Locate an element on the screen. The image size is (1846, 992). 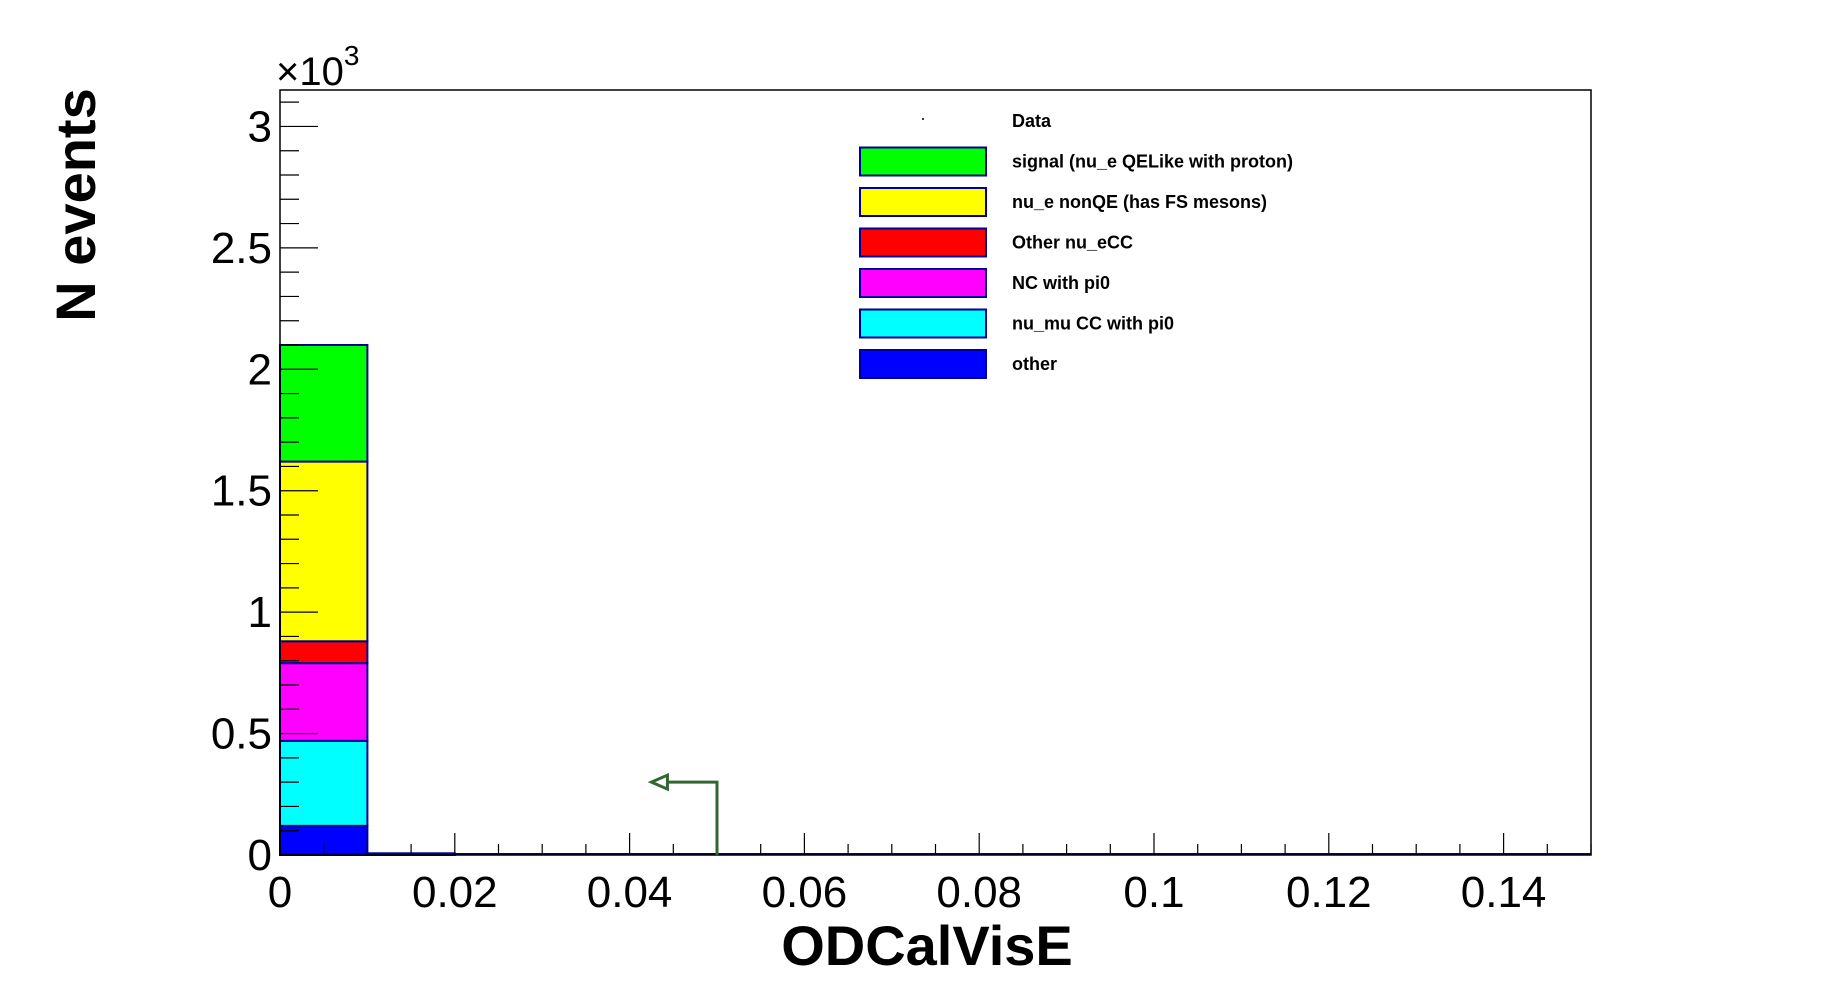
legend-label: NC with pi0 is located at coordinates (1061, 283).